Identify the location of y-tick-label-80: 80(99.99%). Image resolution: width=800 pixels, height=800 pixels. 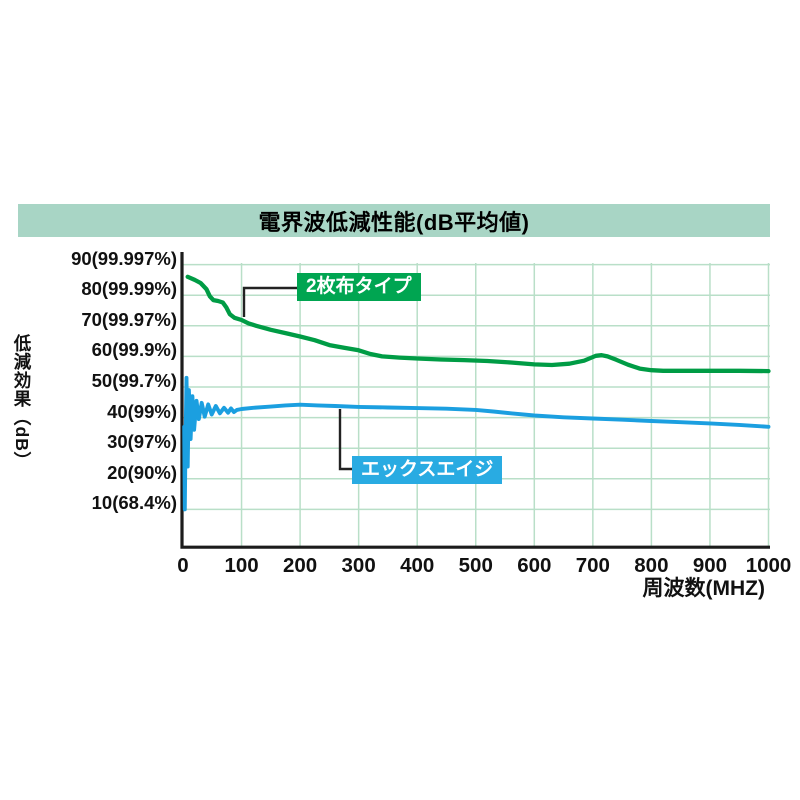
(129, 289).